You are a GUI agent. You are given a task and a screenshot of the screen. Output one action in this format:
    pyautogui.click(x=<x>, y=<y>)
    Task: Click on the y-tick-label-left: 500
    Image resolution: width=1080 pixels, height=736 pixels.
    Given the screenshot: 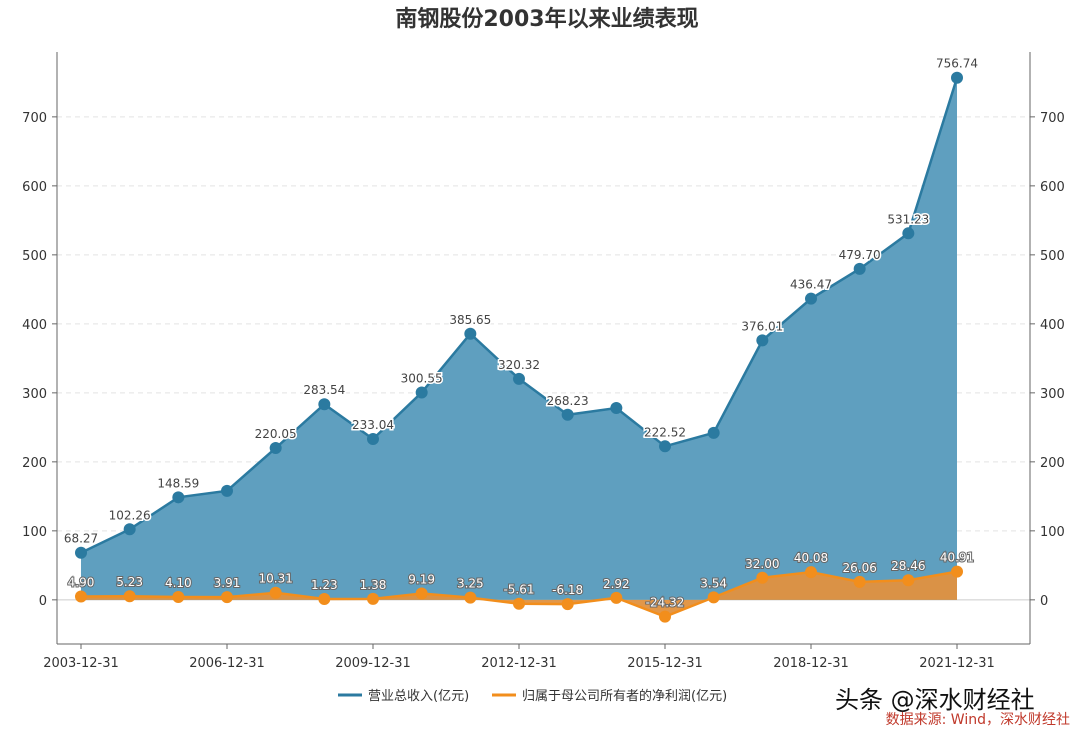 What is the action you would take?
    pyautogui.click(x=34, y=256)
    